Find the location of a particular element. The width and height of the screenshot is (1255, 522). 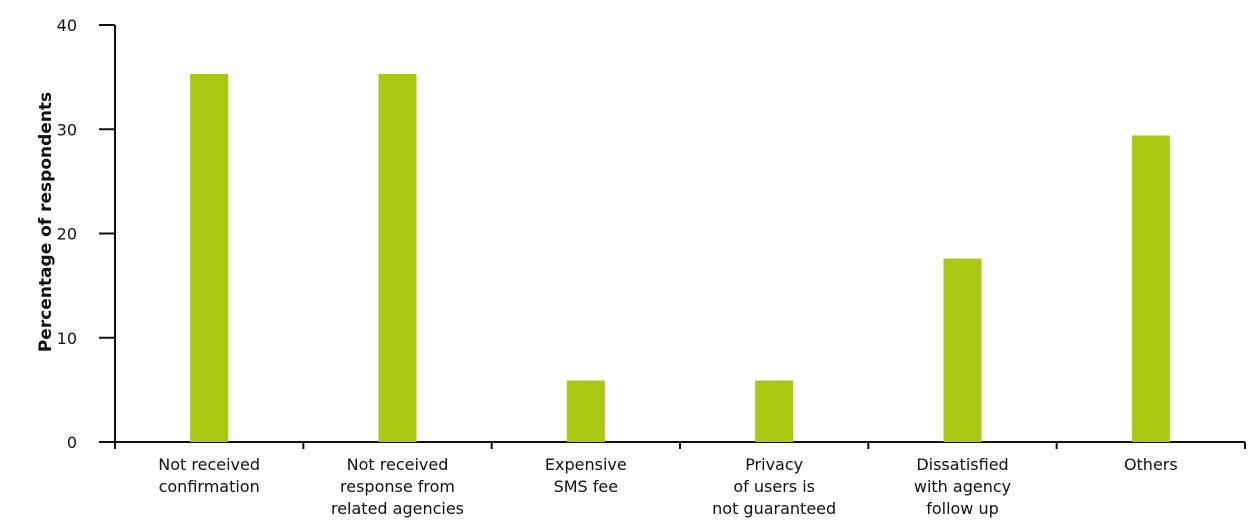

category-label-line: Expensive is located at coordinates (586, 464).